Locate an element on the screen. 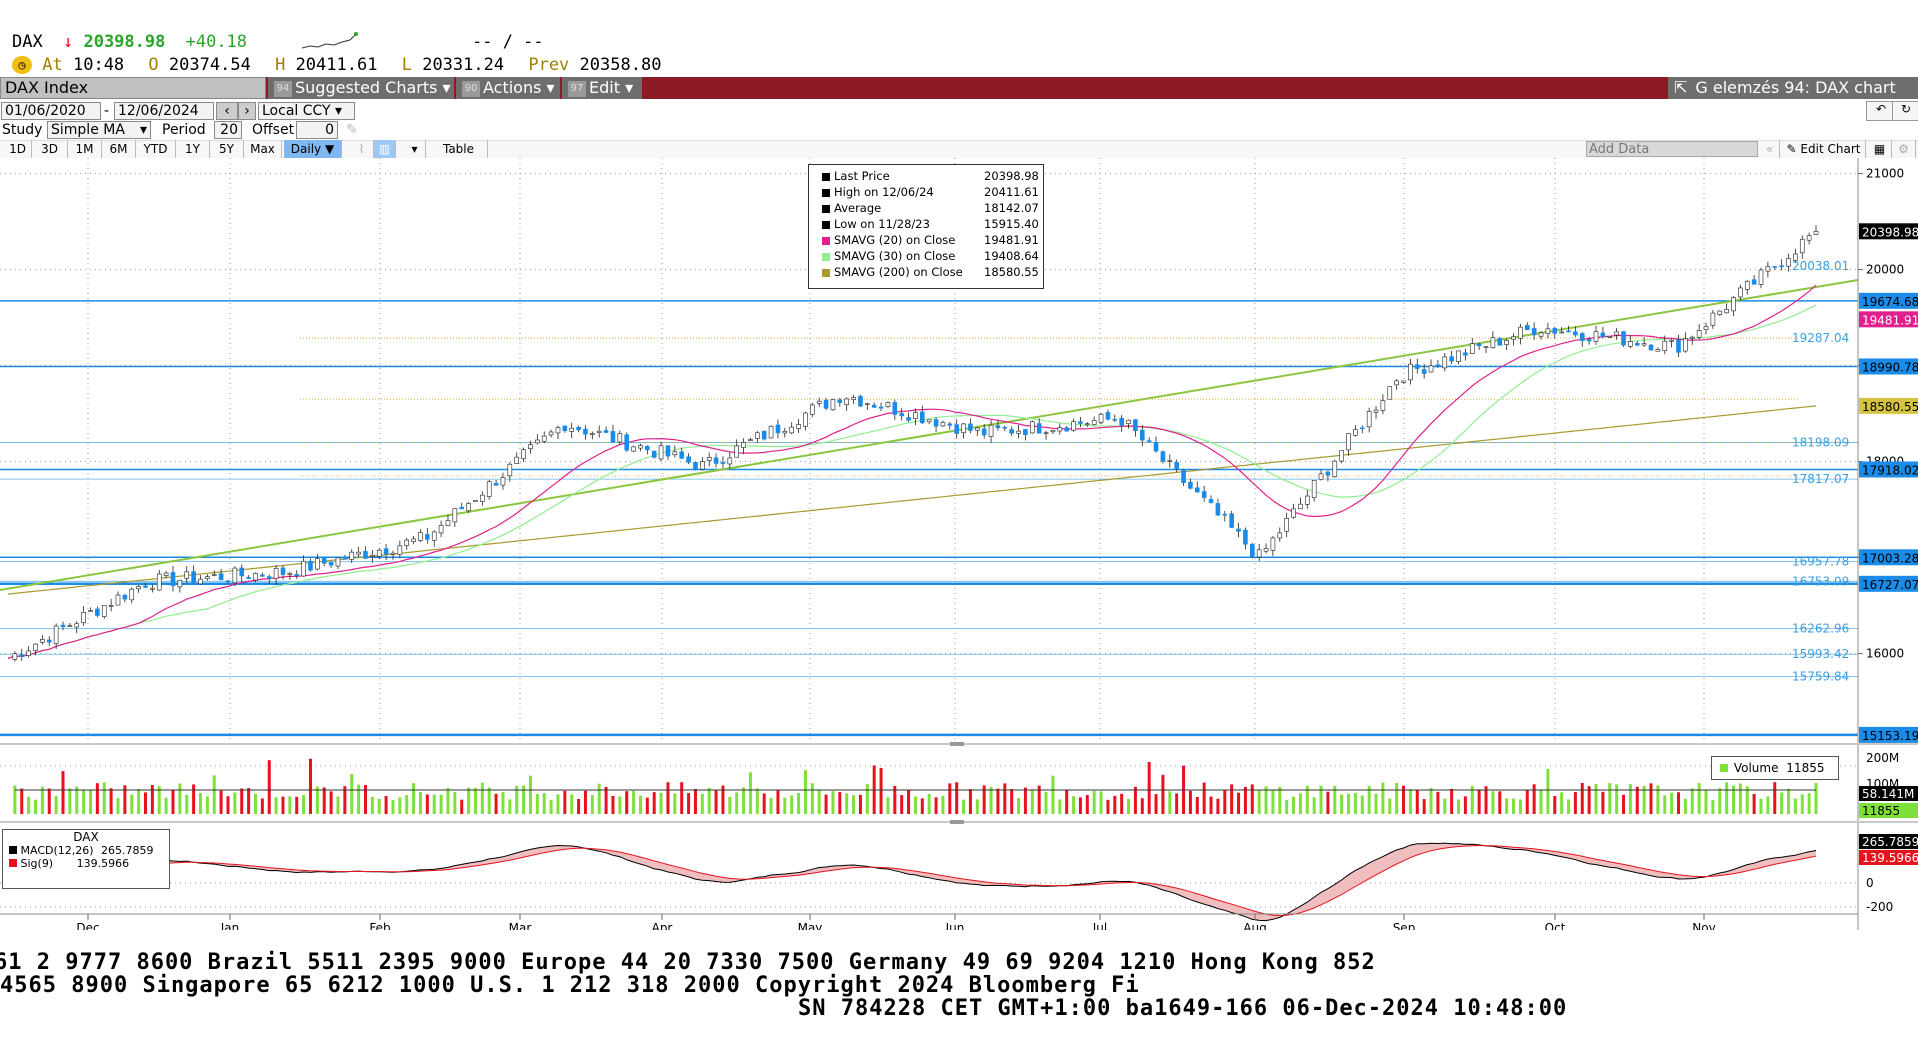 The height and width of the screenshot is (1064, 1918). range-1y: 1Y is located at coordinates (193, 149).